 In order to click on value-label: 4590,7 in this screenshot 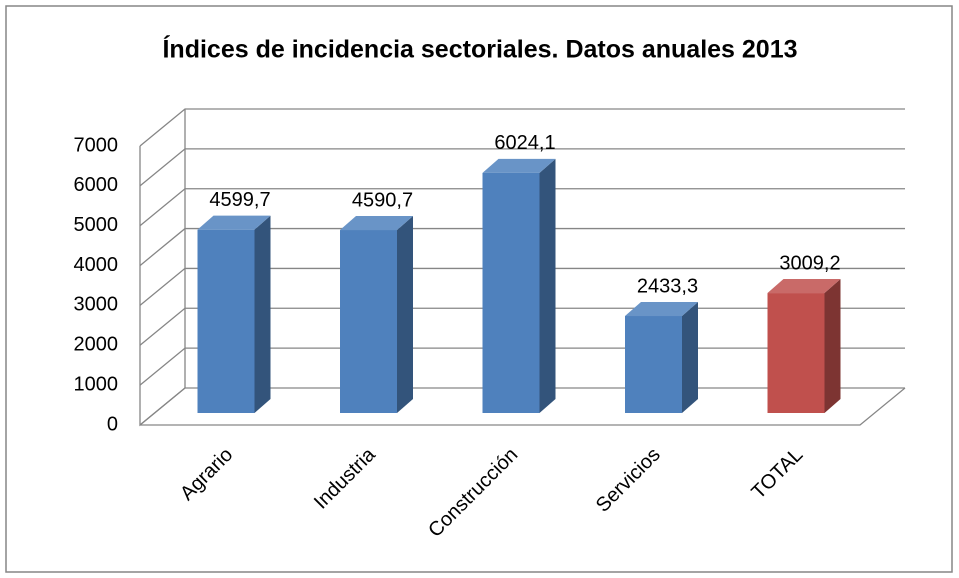, I will do `click(382, 200)`.